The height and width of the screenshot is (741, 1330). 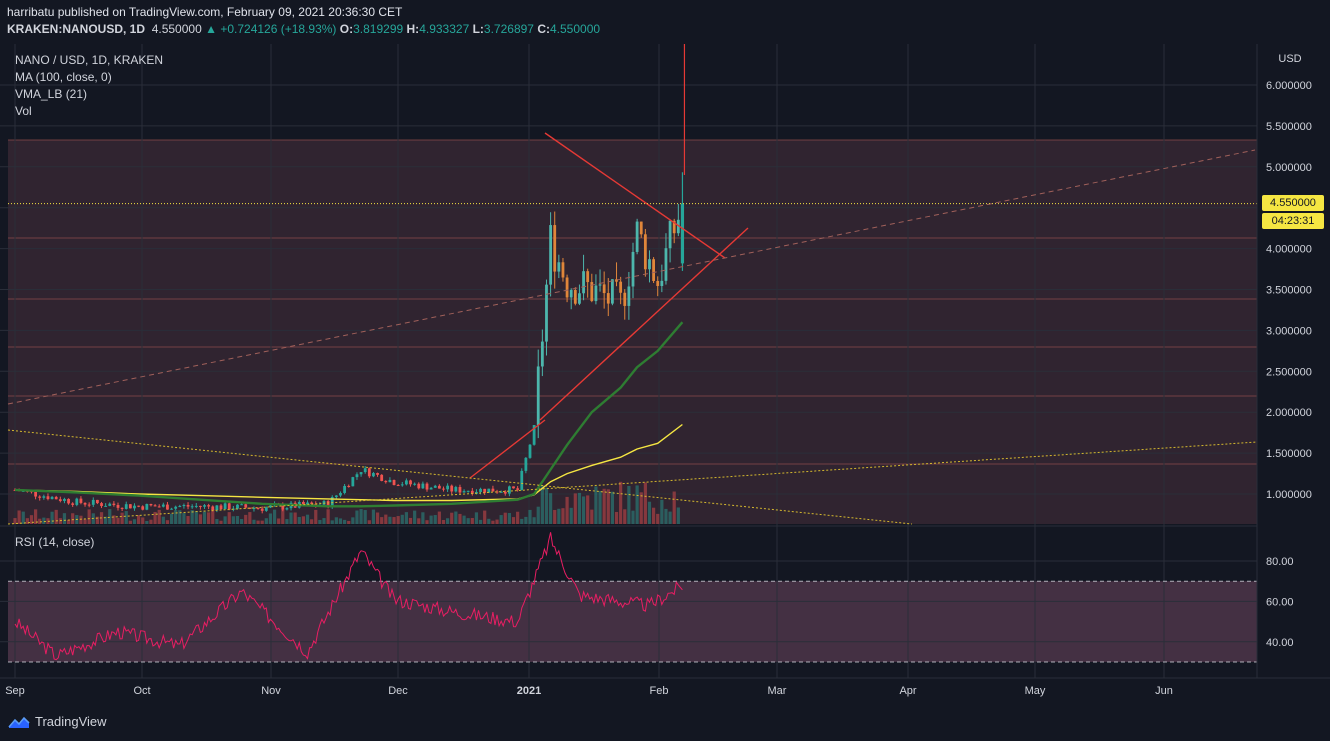 I want to click on bar-countdown-tag: 04:23:31, so click(x=1293, y=221).